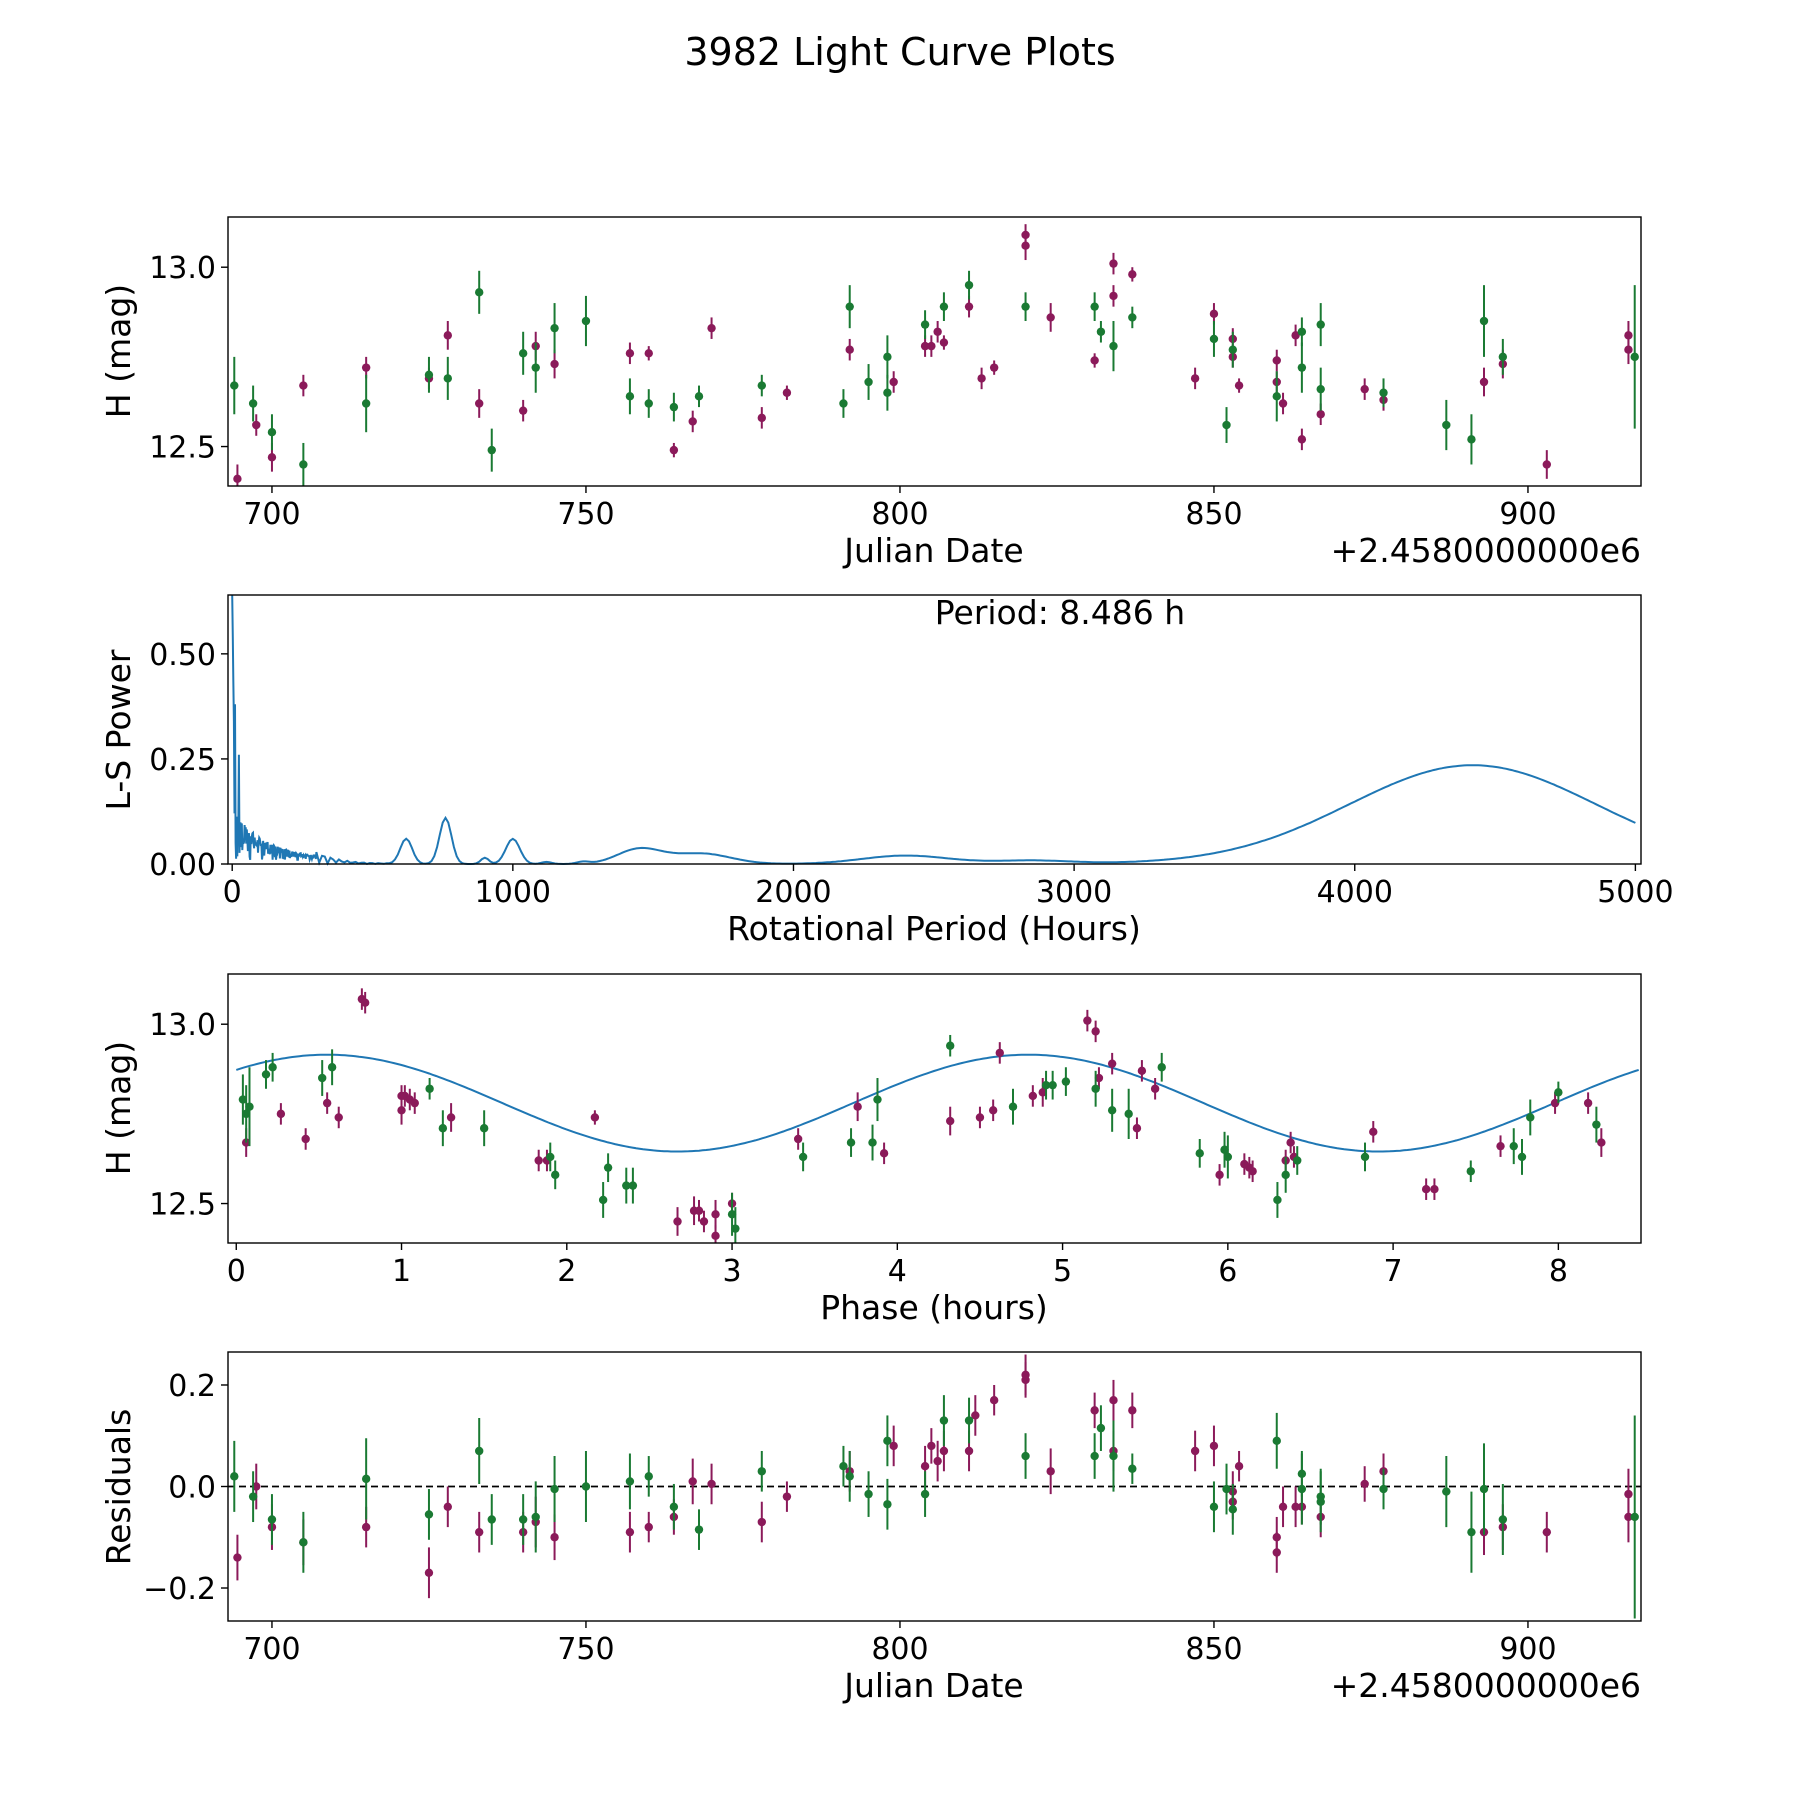 This screenshot has width=1800, height=1800. What do you see at coordinates (933, 730) in the screenshot?
I see `periodogram-marks` at bounding box center [933, 730].